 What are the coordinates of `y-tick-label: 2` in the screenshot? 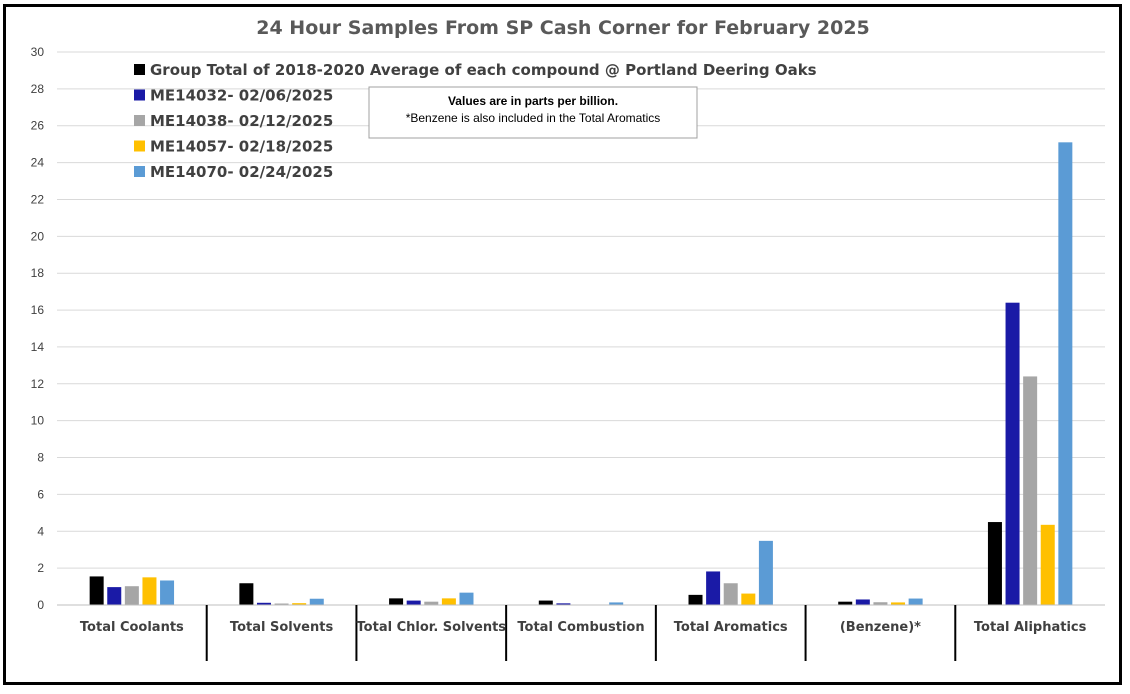 It's located at (40, 568).